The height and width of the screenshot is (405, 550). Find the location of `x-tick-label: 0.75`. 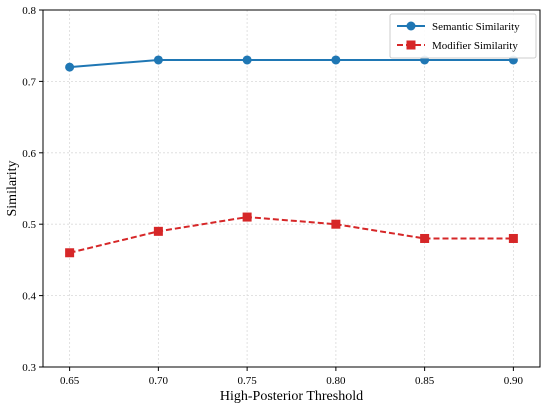

x-tick-label: 0.75 is located at coordinates (248, 381).